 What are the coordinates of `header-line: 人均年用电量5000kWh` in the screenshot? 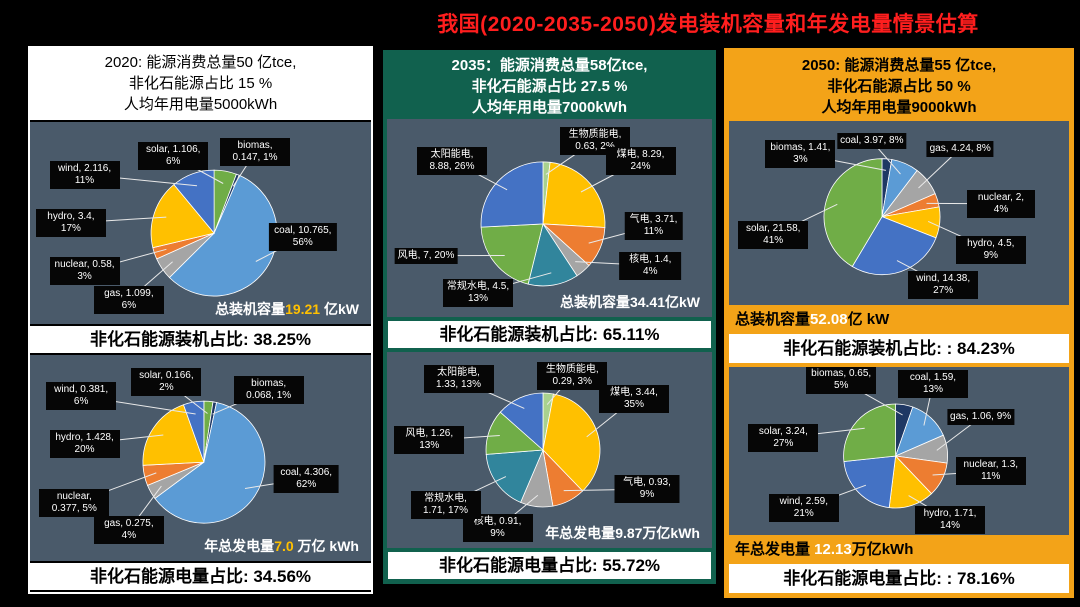 It's located at (200, 104).